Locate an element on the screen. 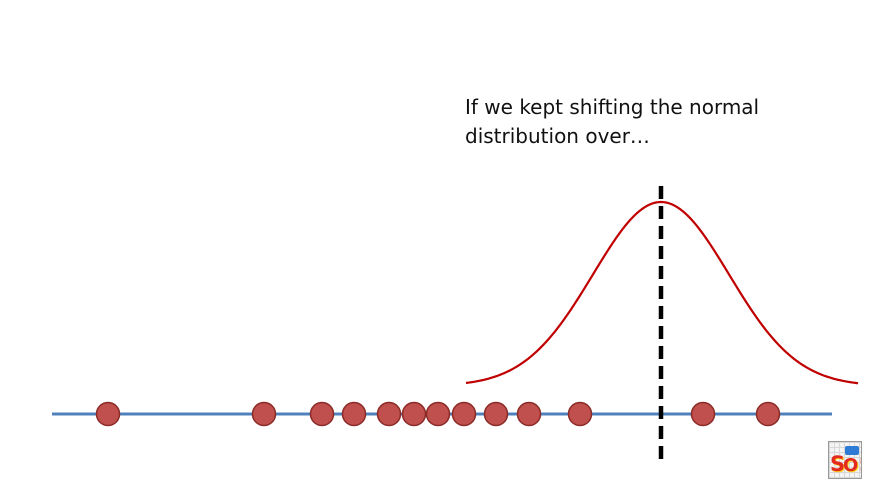 The width and height of the screenshot is (870, 486). caption-line-1: If we kept shifting the normal is located at coordinates (612, 107).